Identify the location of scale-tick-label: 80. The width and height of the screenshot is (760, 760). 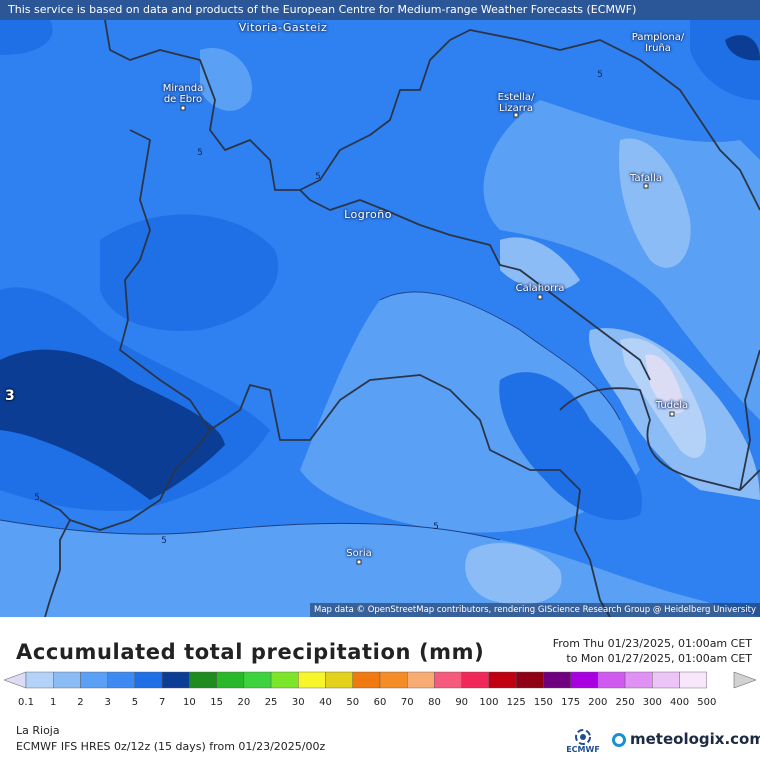
(434, 702).